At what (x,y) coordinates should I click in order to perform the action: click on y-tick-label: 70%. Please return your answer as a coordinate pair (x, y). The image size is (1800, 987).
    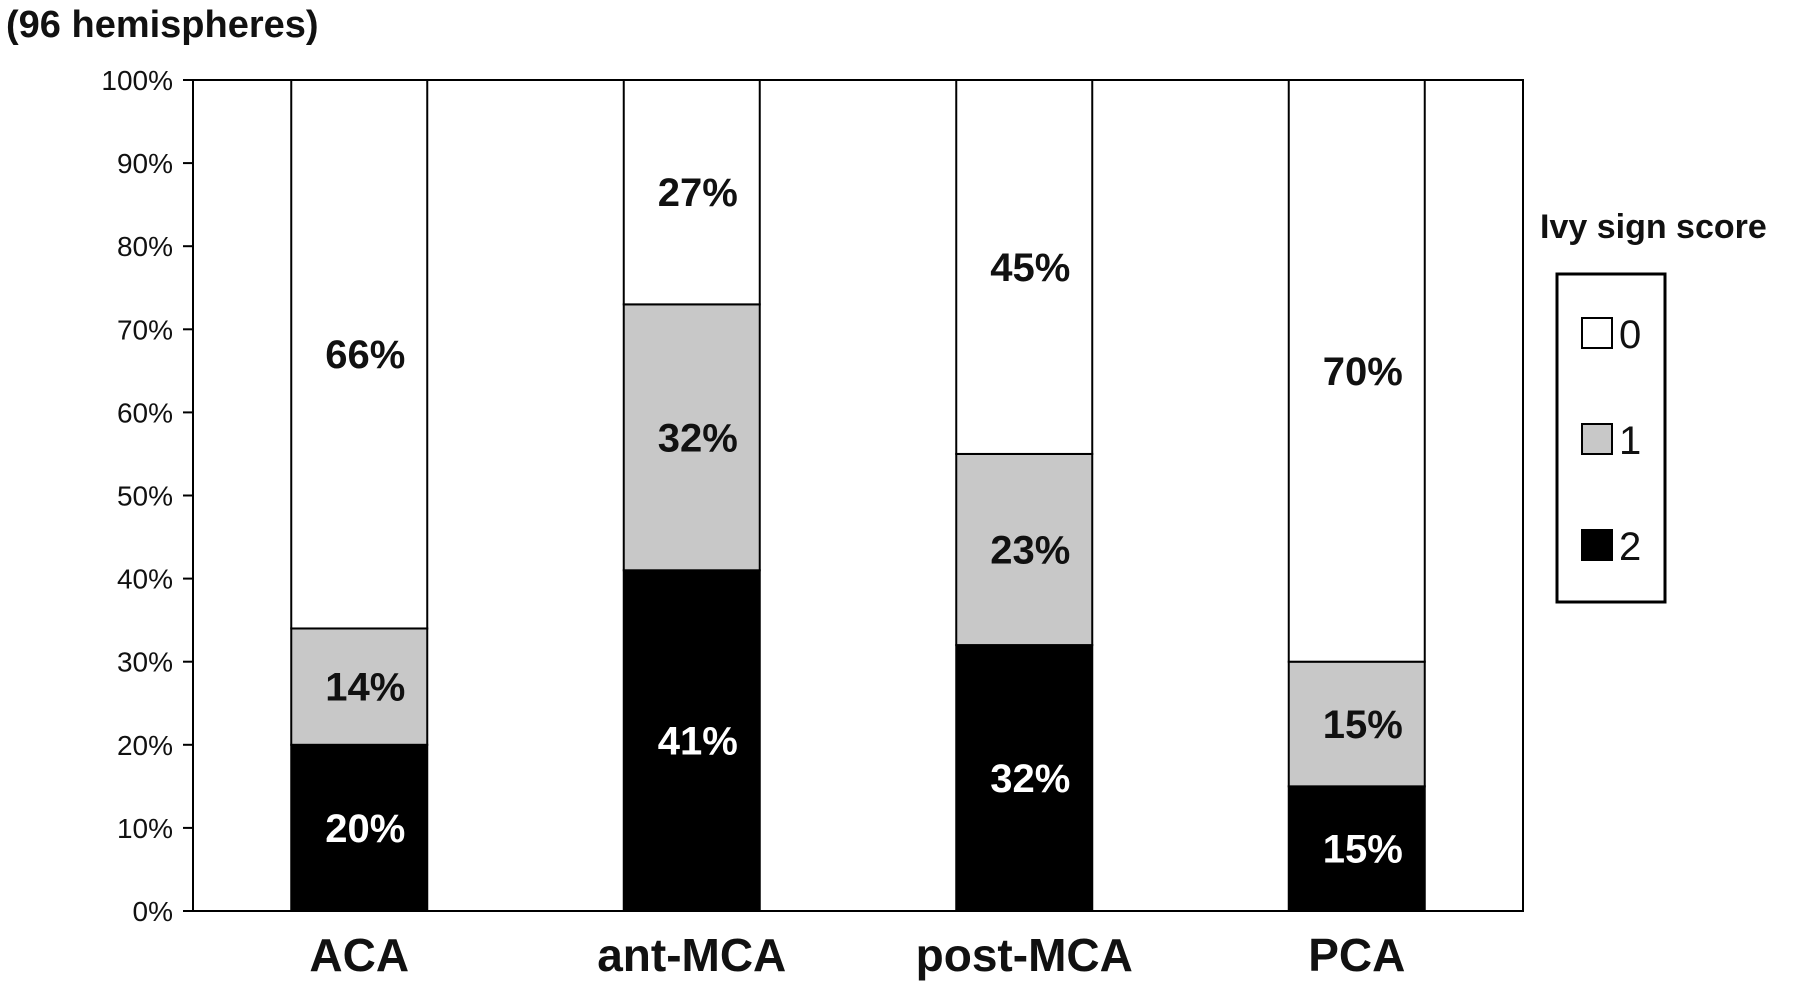
    Looking at the image, I should click on (145, 329).